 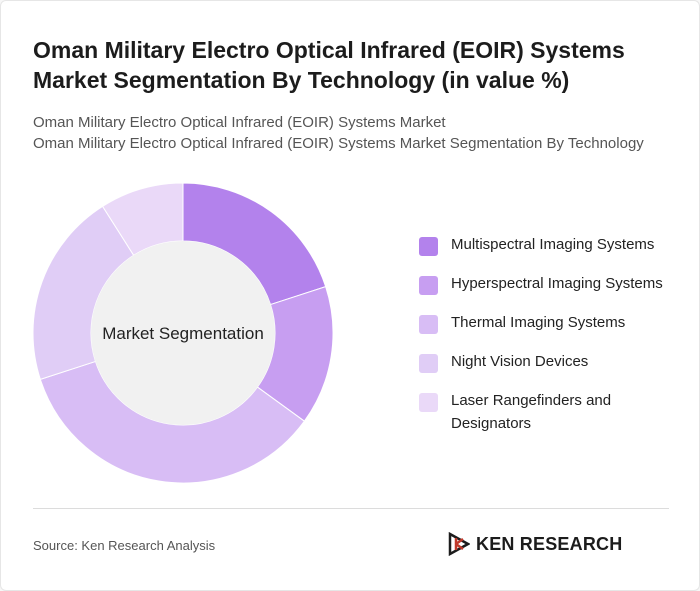 I want to click on footer-divider, so click(x=351, y=508).